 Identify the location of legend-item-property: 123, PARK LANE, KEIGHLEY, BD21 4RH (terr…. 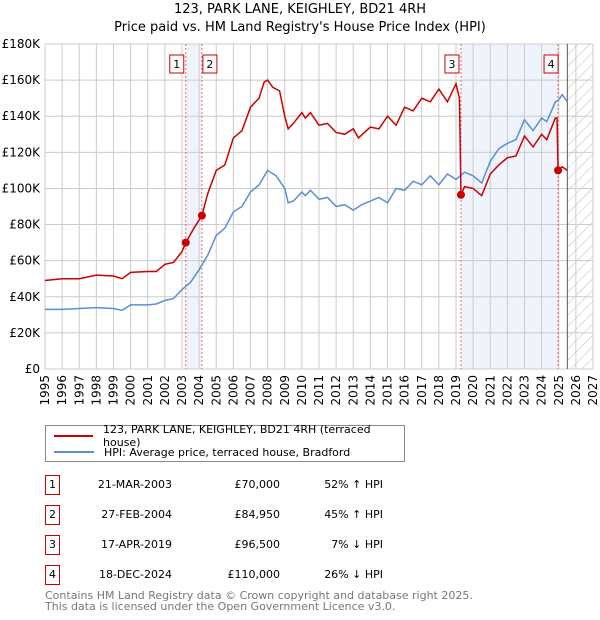
(229, 436).